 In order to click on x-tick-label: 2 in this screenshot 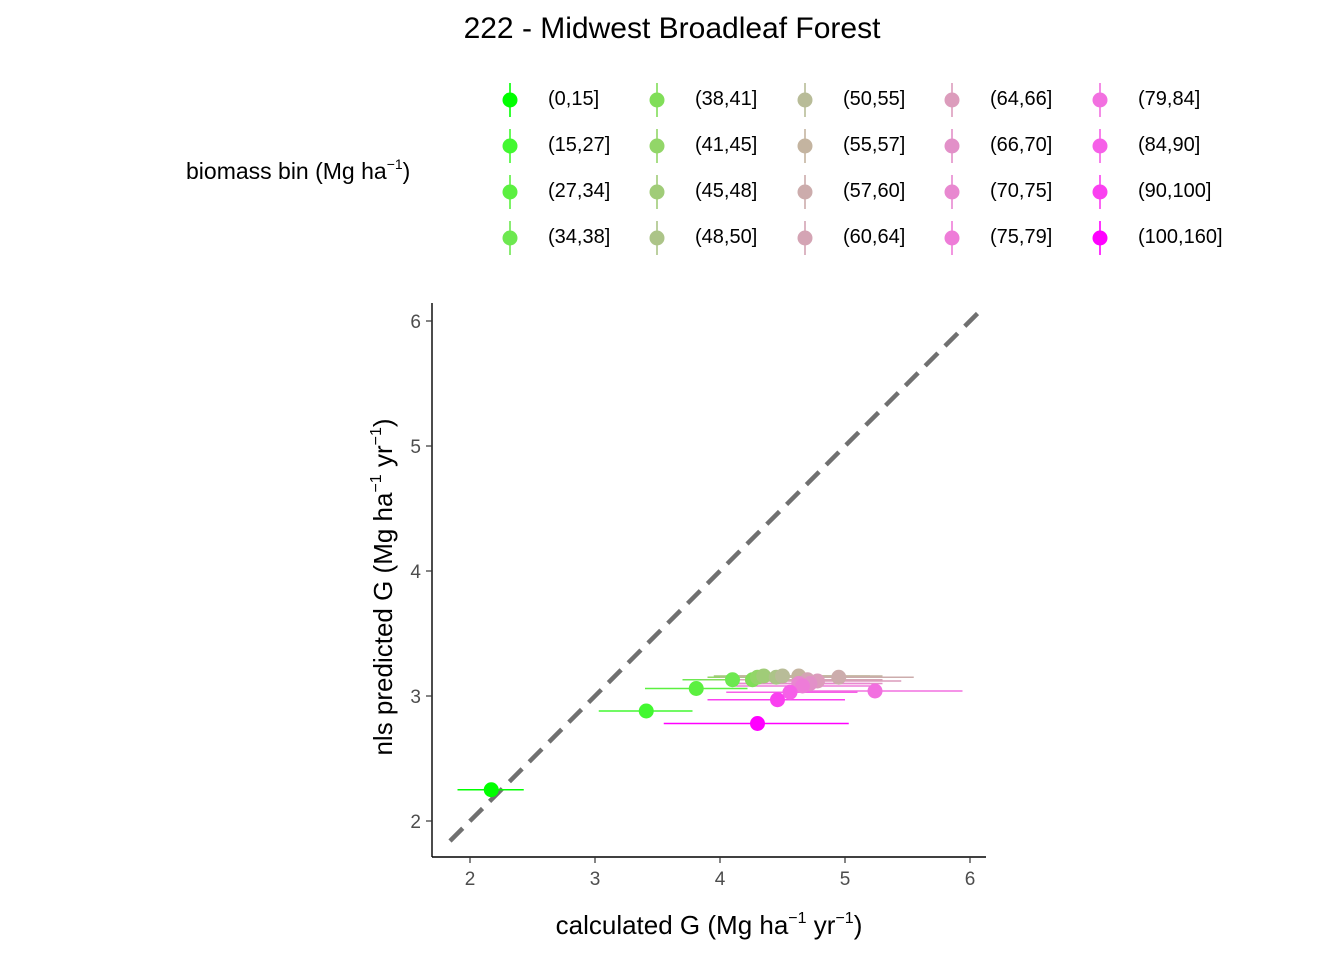, I will do `click(470, 879)`.